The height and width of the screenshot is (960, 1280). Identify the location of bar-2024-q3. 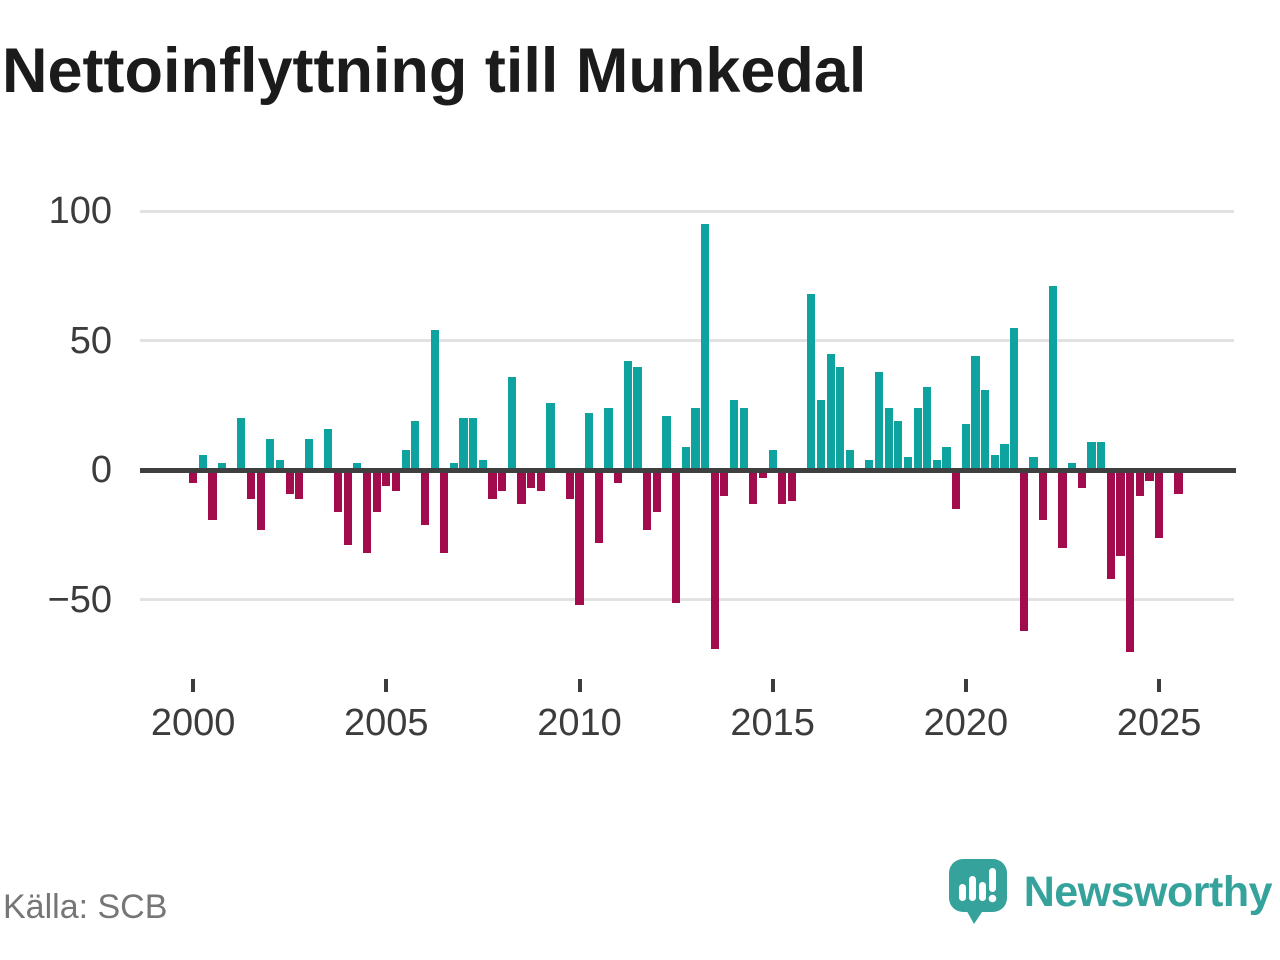
(1139, 483).